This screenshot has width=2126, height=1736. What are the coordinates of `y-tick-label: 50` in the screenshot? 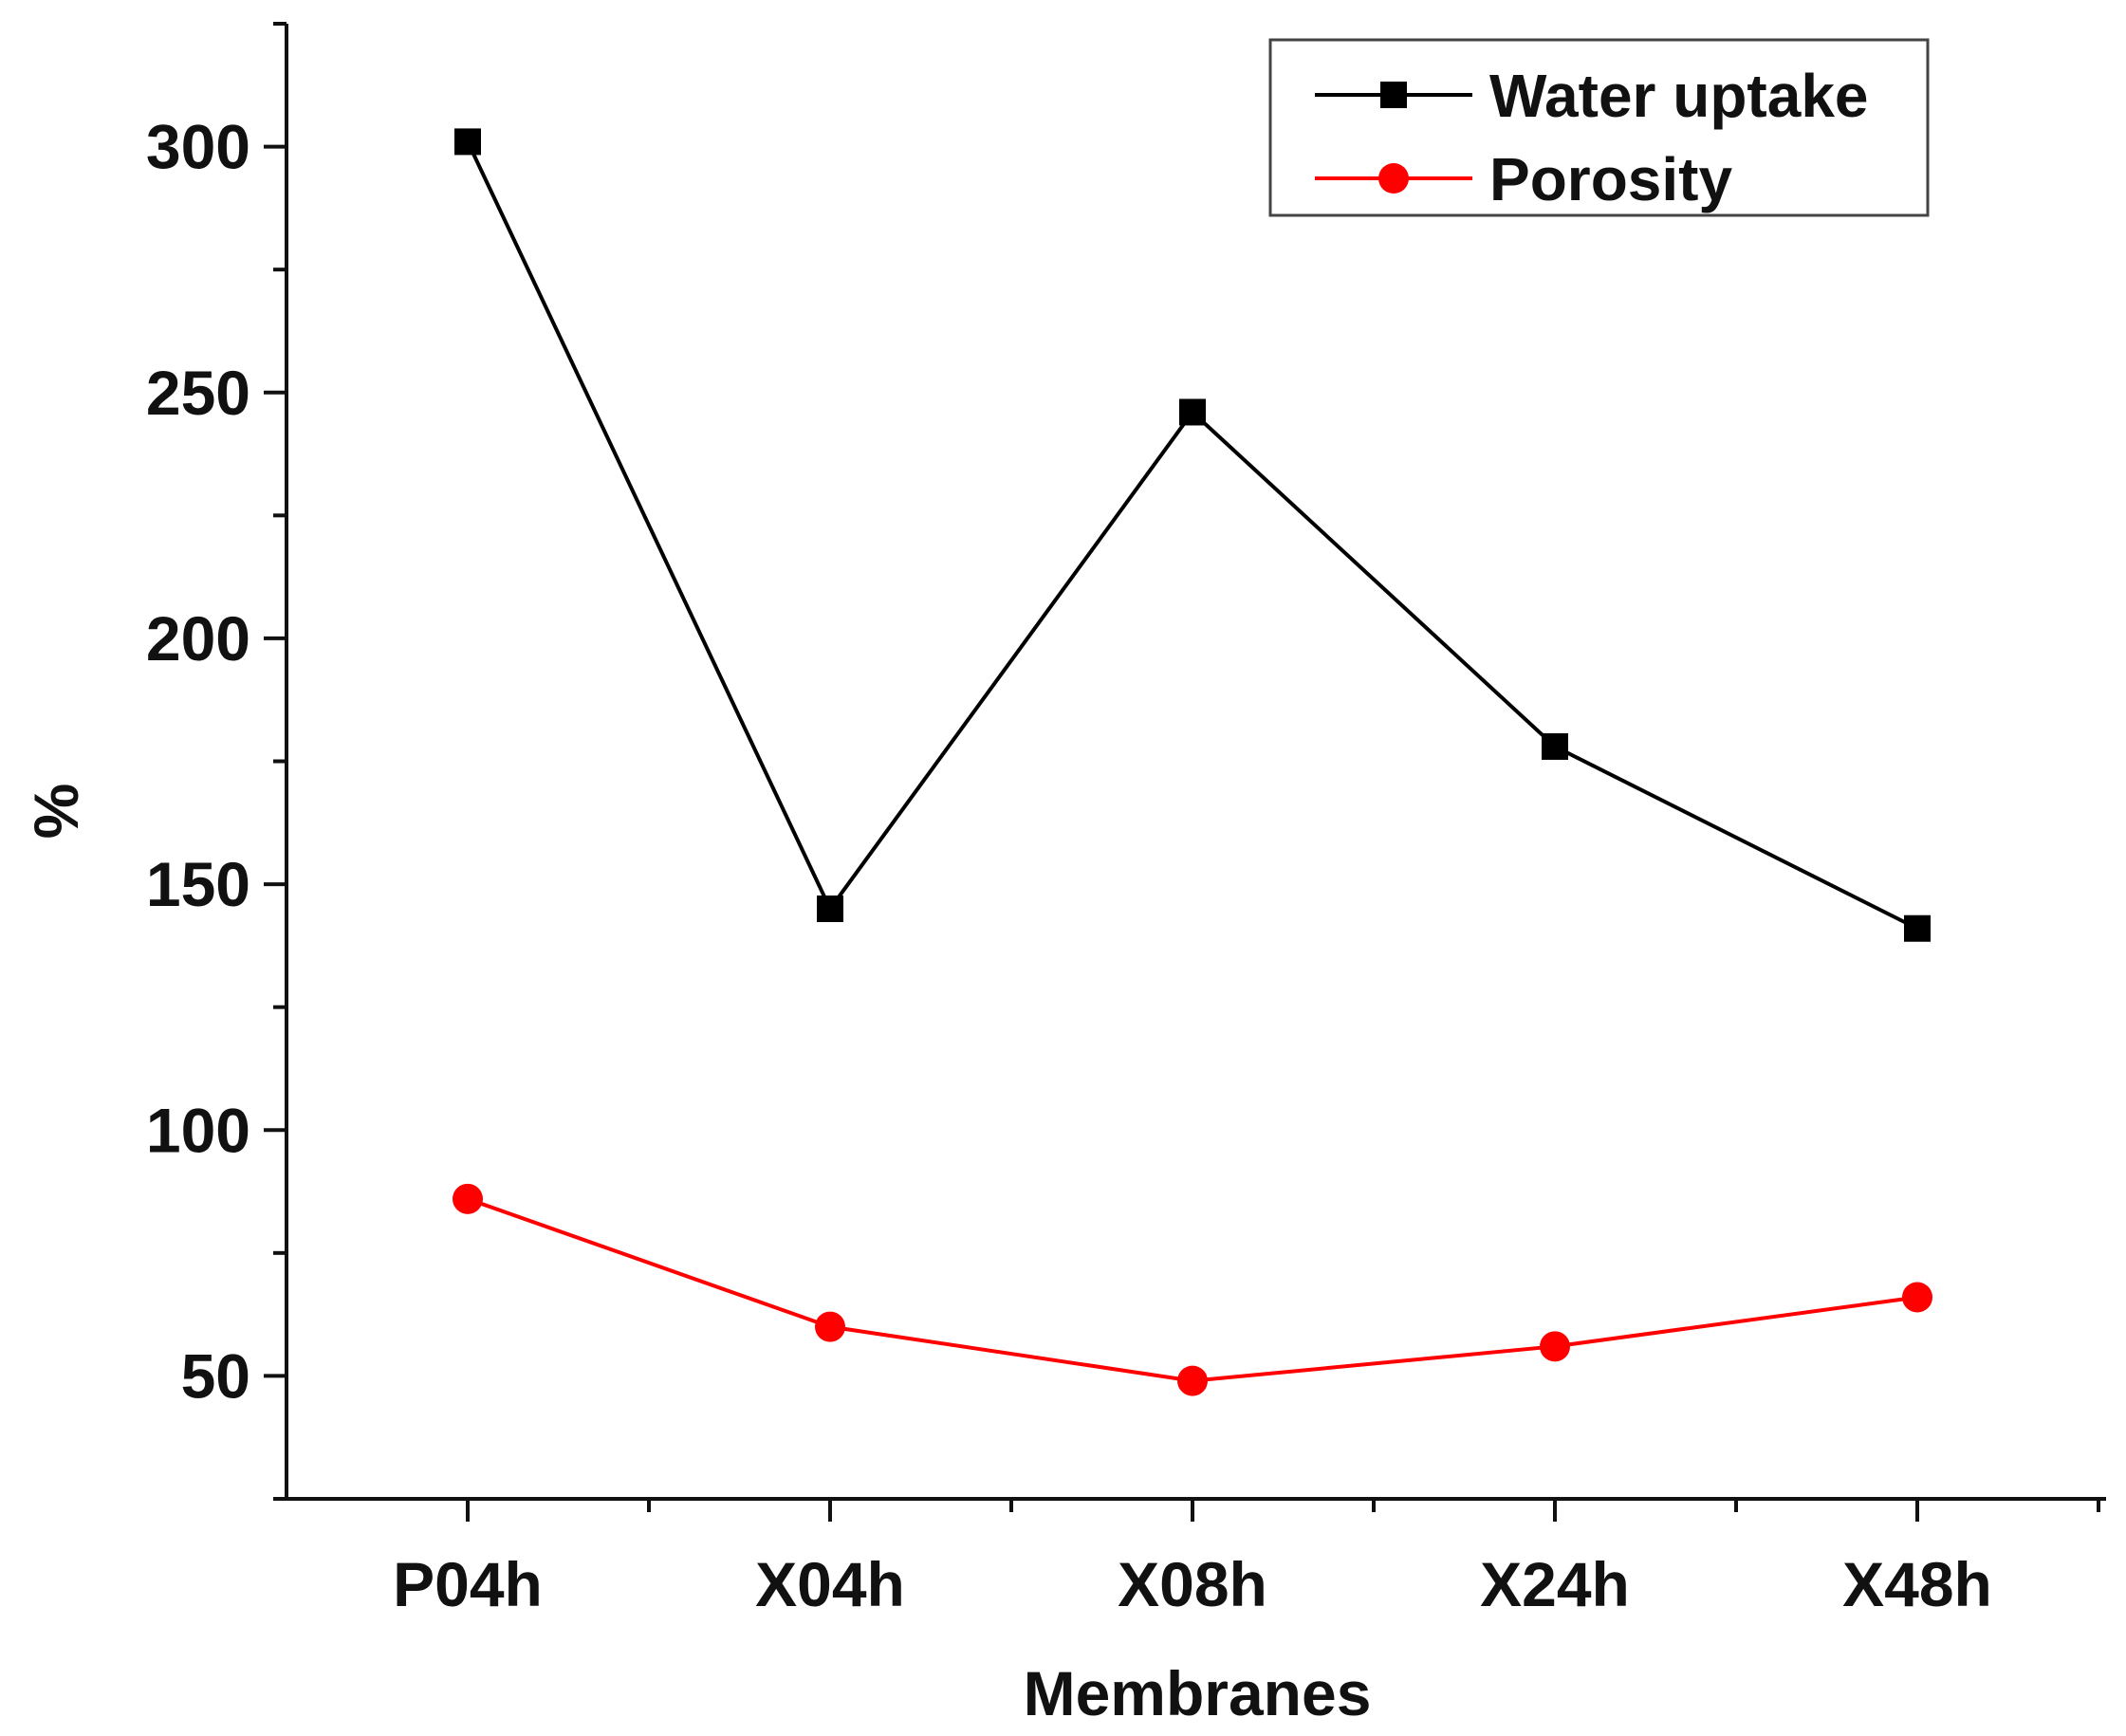 It's located at (215, 1376).